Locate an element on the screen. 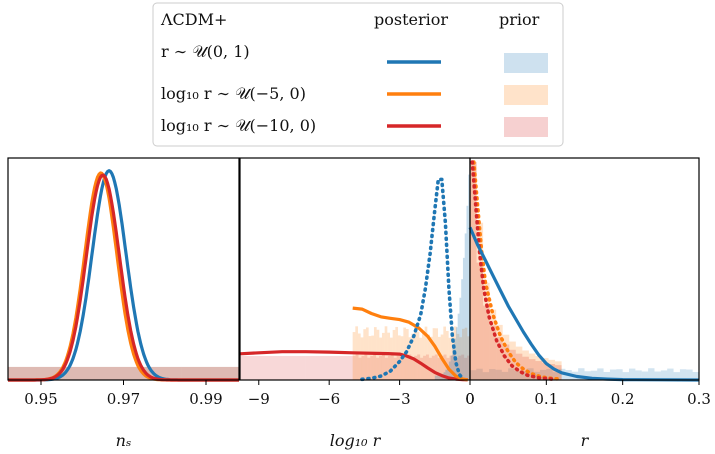 This screenshot has width=715, height=454. x-tick-label: 0.95 is located at coordinates (40, 399).